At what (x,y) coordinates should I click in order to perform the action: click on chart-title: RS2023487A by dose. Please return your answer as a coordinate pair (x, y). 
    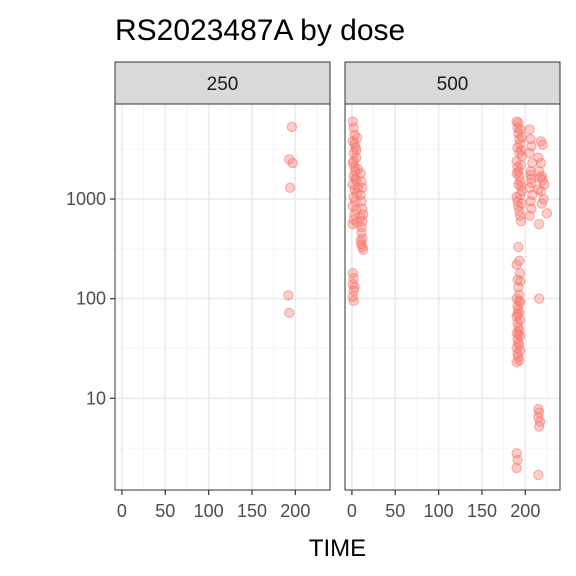
    Looking at the image, I should click on (260, 30).